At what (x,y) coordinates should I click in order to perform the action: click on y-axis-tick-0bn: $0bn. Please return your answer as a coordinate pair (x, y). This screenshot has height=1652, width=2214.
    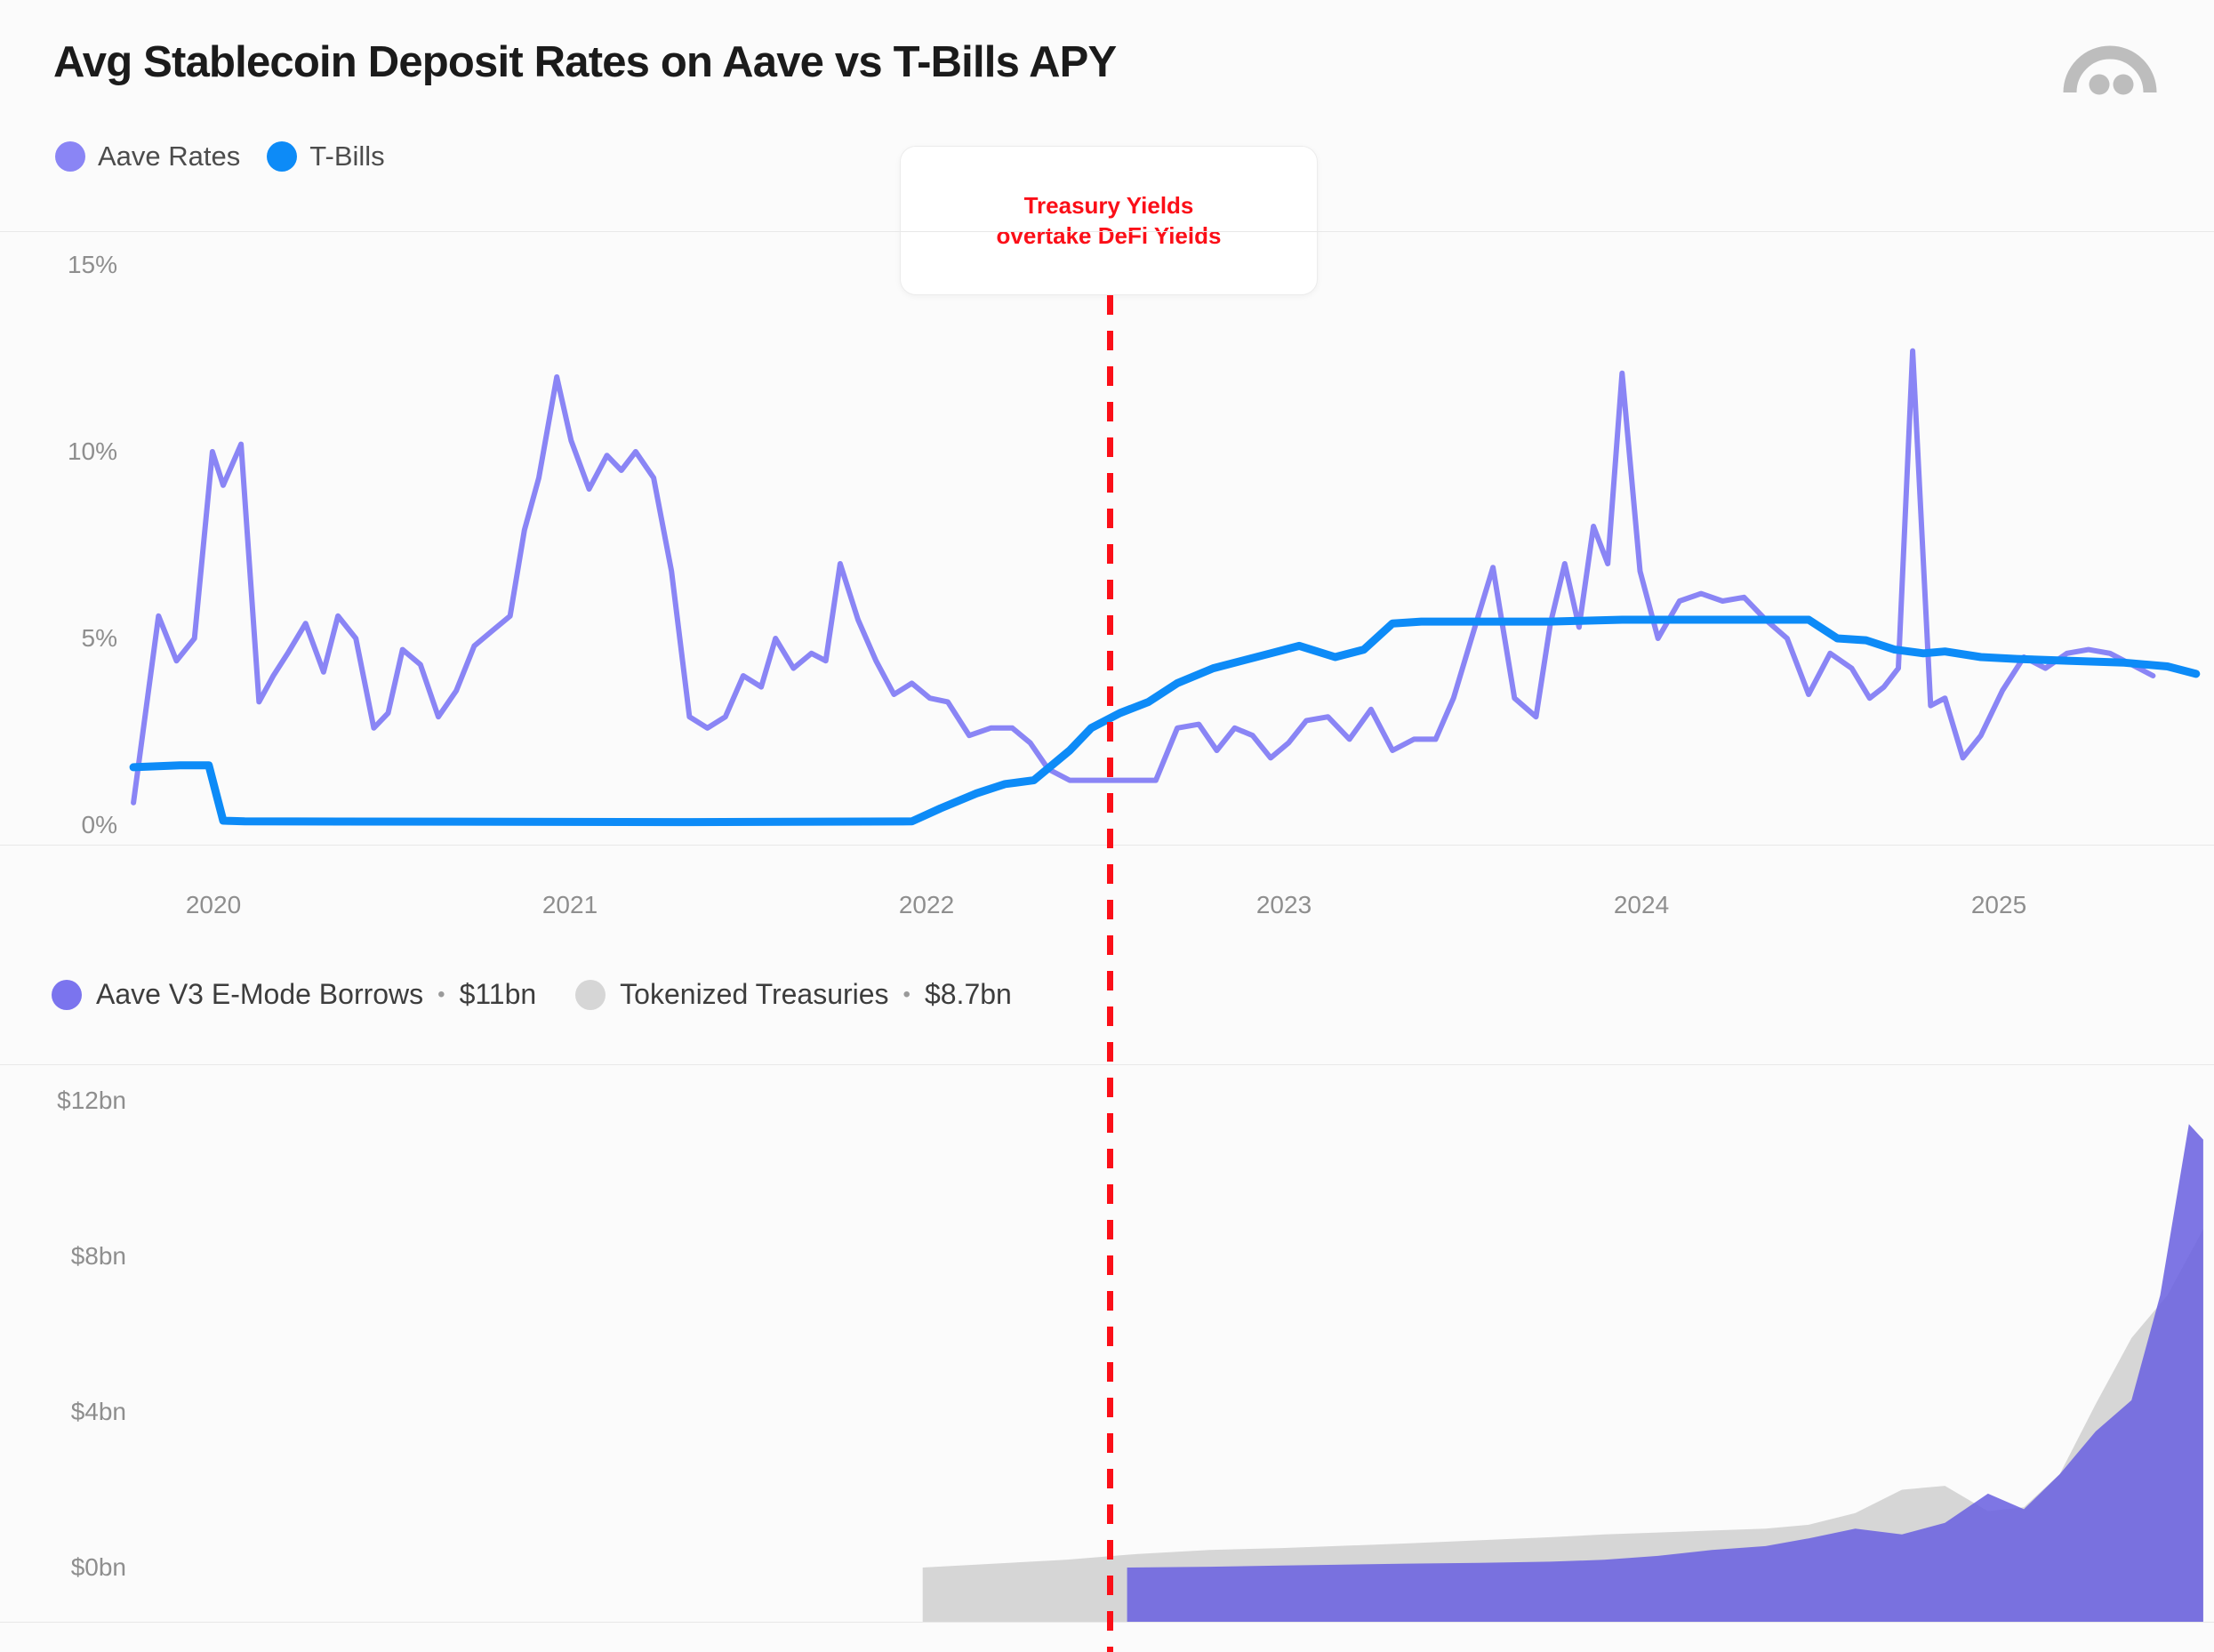
    Looking at the image, I should click on (98, 1567).